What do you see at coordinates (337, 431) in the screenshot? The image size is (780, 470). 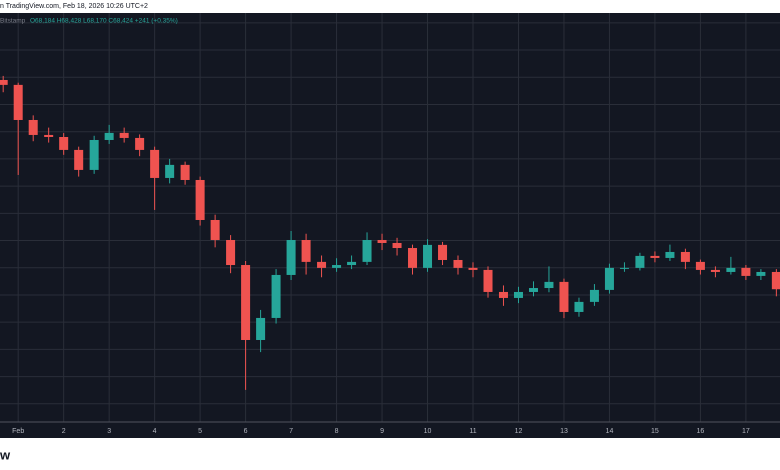 I see `x-tick-label: 8` at bounding box center [337, 431].